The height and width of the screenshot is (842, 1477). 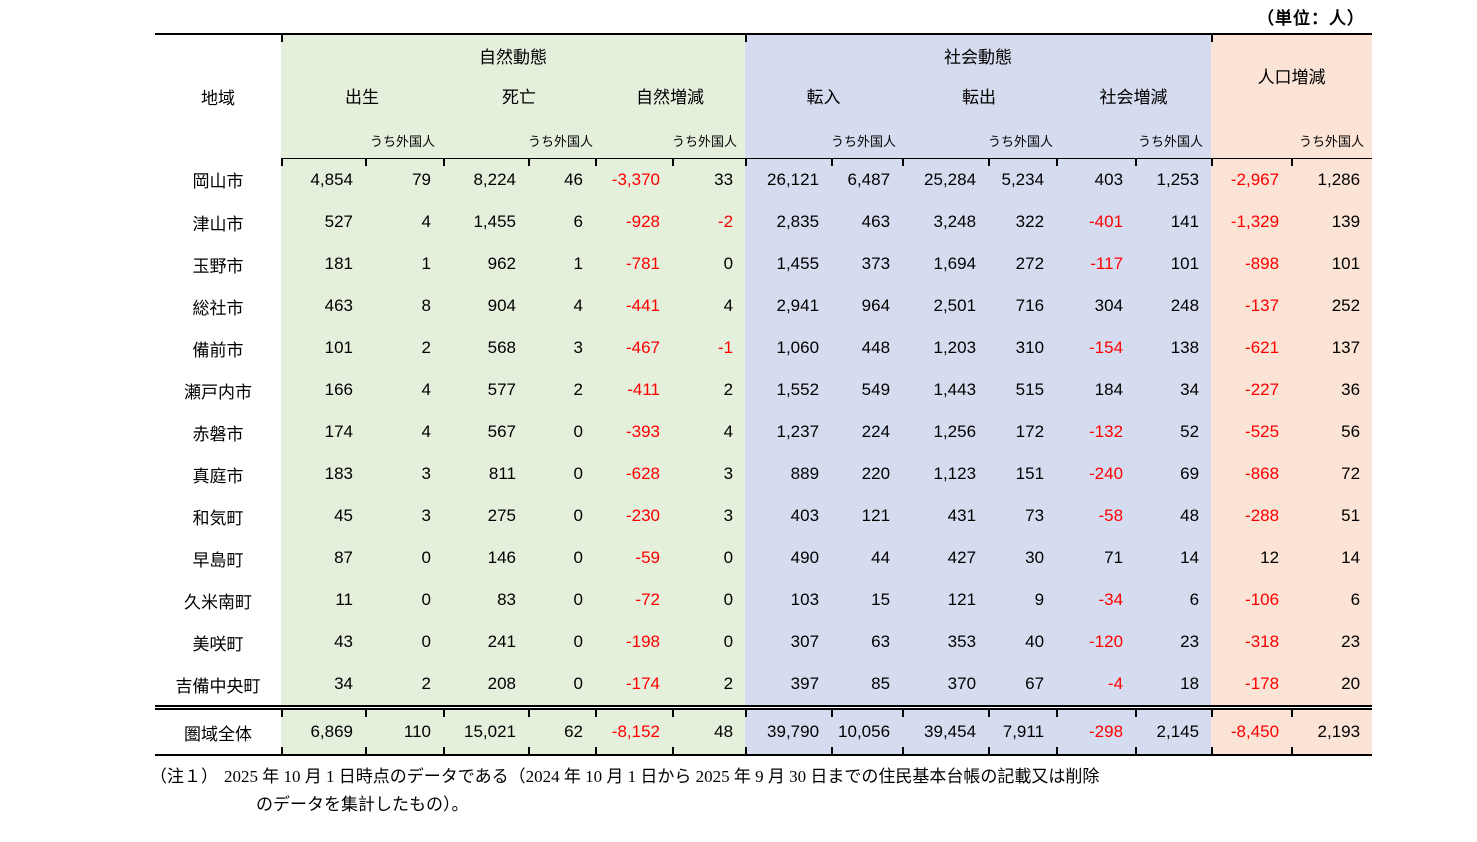 I want to click on value-cell: 23, so click(x=1173, y=642).